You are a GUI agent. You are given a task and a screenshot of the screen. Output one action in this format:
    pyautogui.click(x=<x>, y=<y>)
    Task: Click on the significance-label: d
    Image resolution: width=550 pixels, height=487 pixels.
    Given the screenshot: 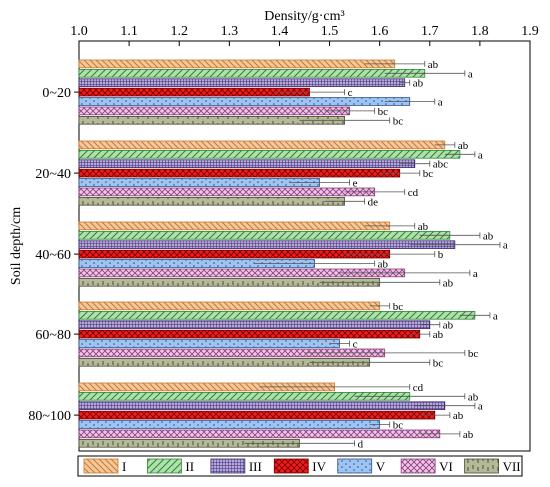 What is the action you would take?
    pyautogui.click(x=361, y=444)
    